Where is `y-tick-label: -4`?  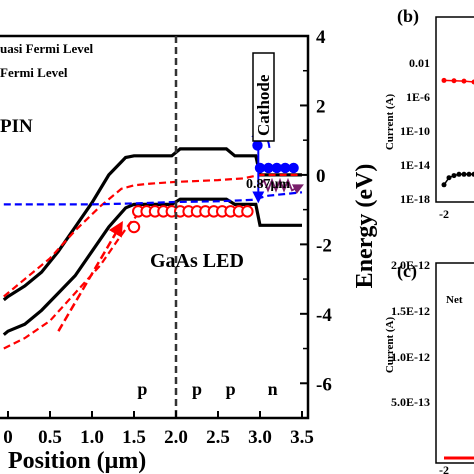
y-tick-label: -4 is located at coordinates (324, 315).